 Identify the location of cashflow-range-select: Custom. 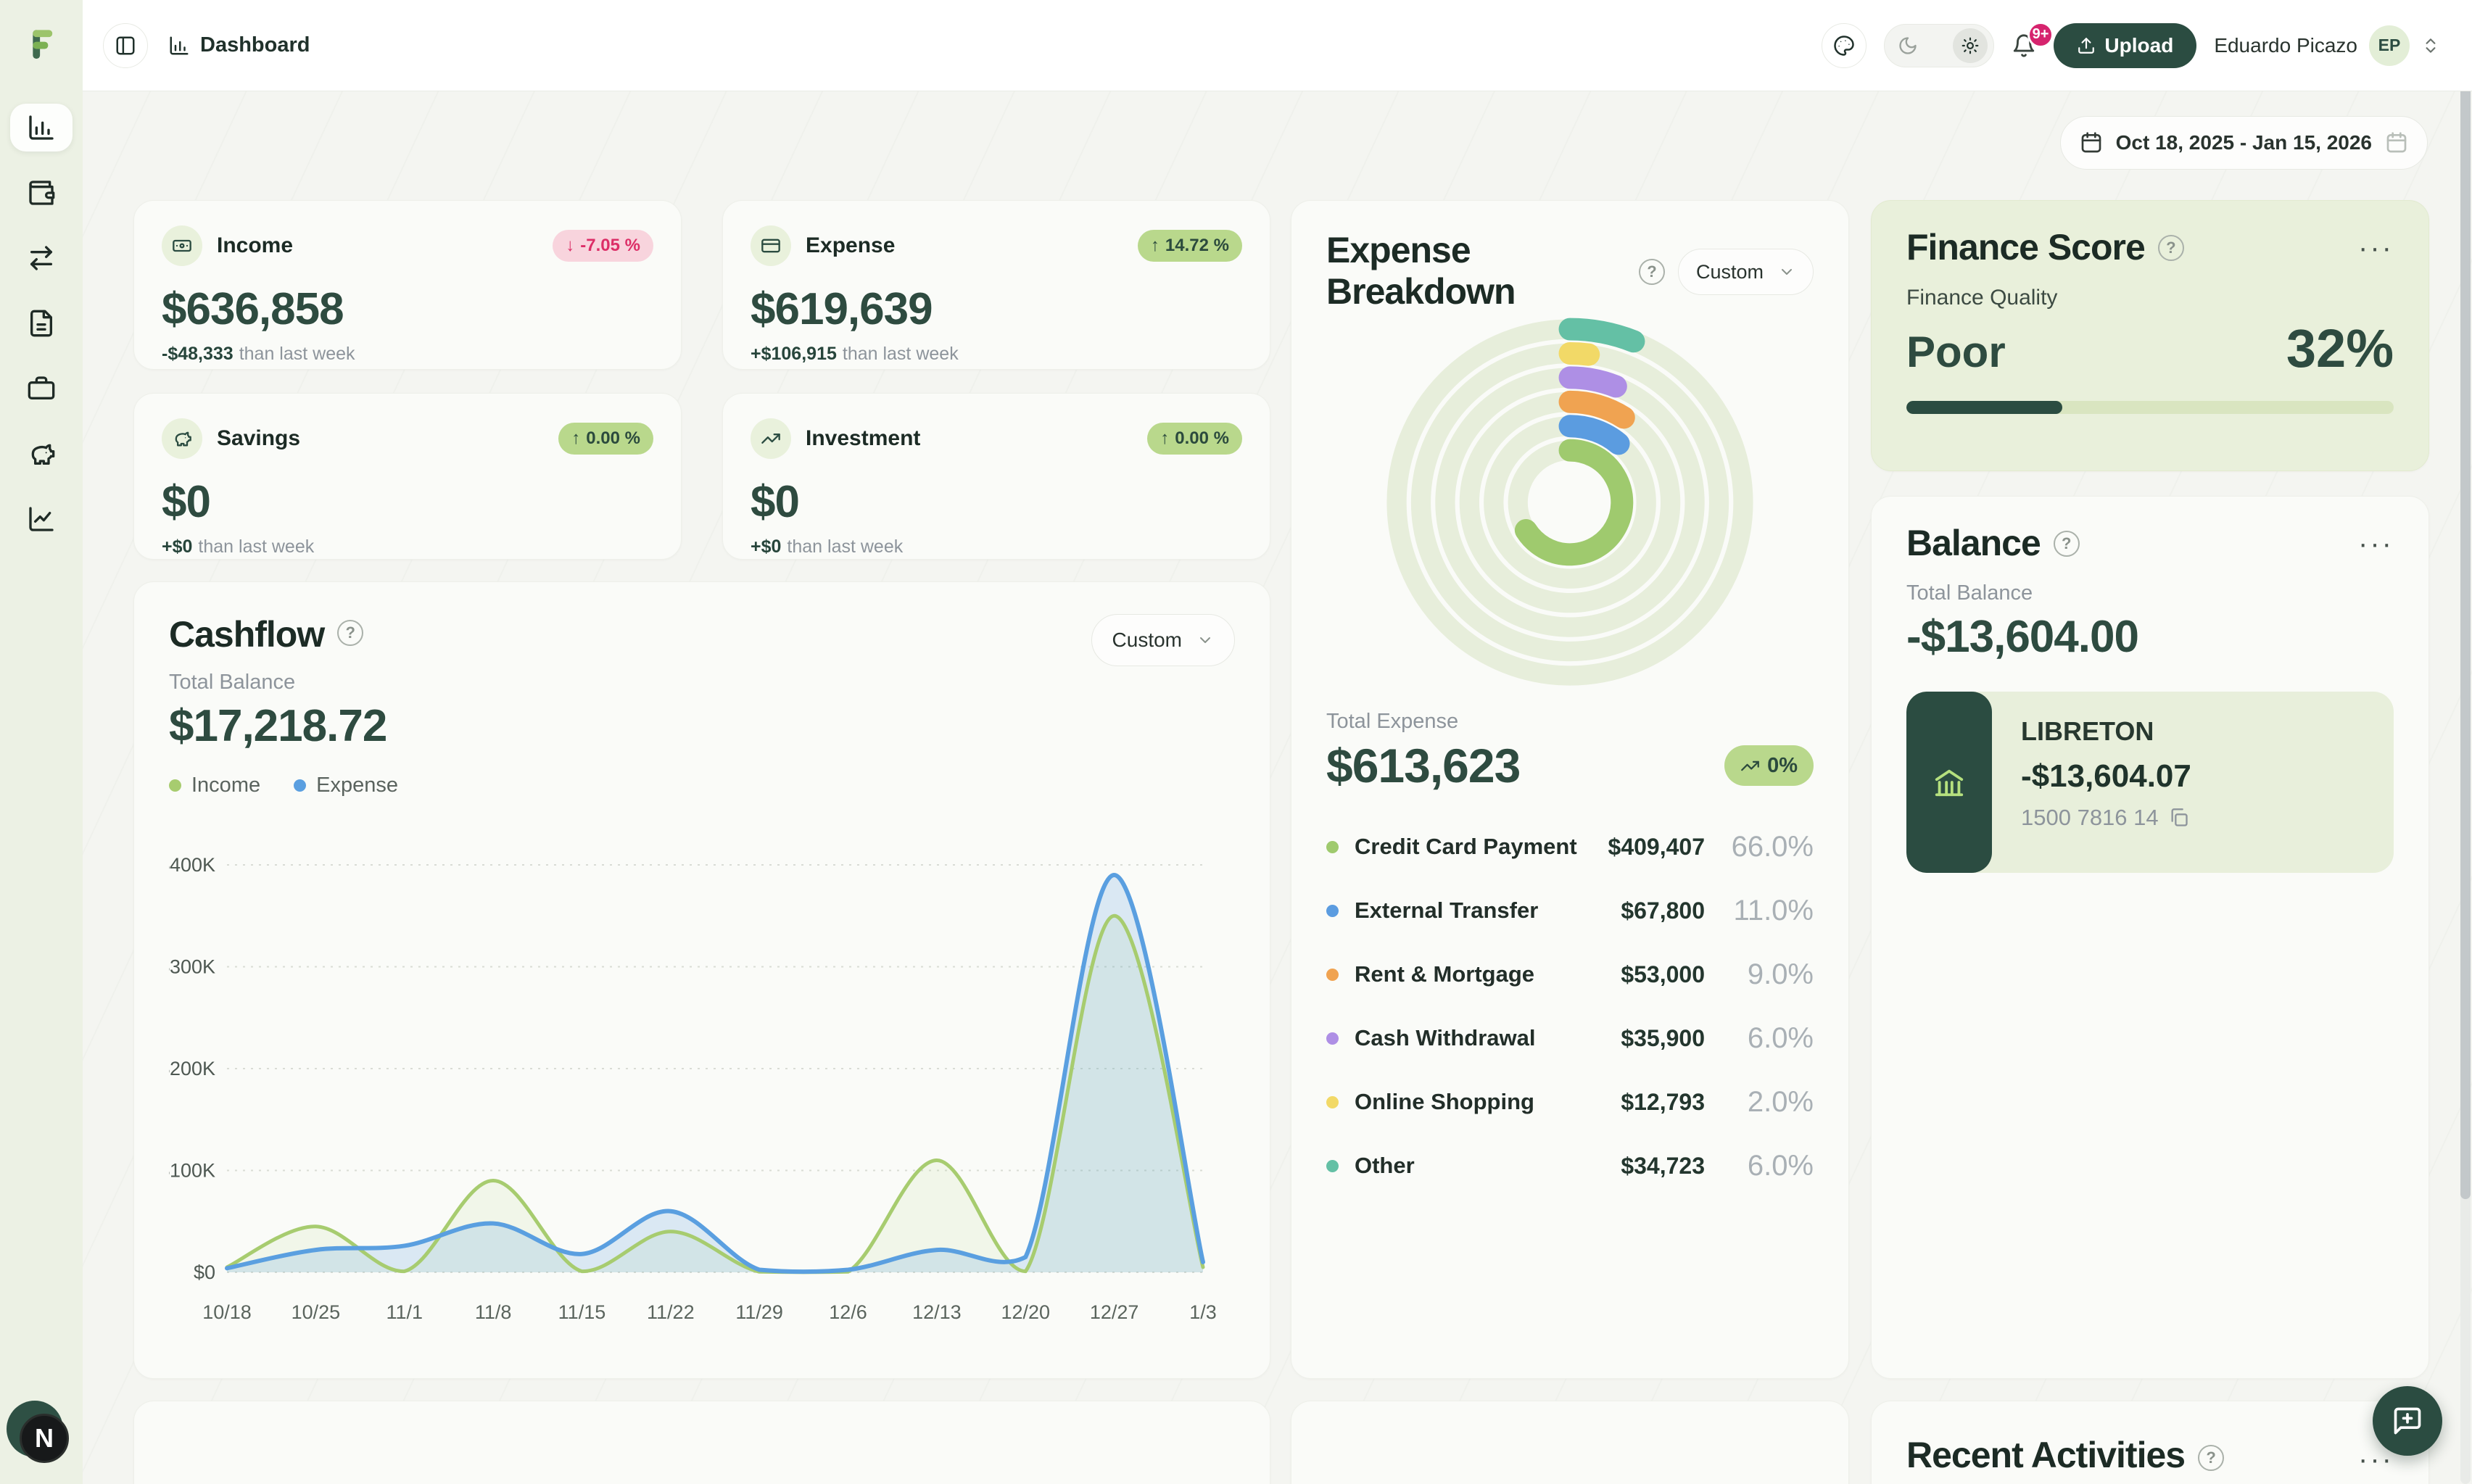
(1163, 640).